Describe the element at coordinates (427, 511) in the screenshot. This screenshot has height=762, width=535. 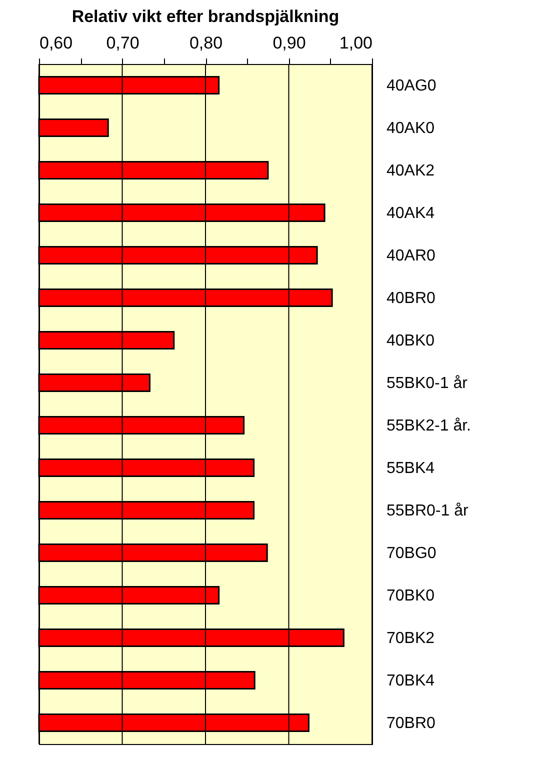
I see `y-tick-label: 55BR0-1 år` at that location.